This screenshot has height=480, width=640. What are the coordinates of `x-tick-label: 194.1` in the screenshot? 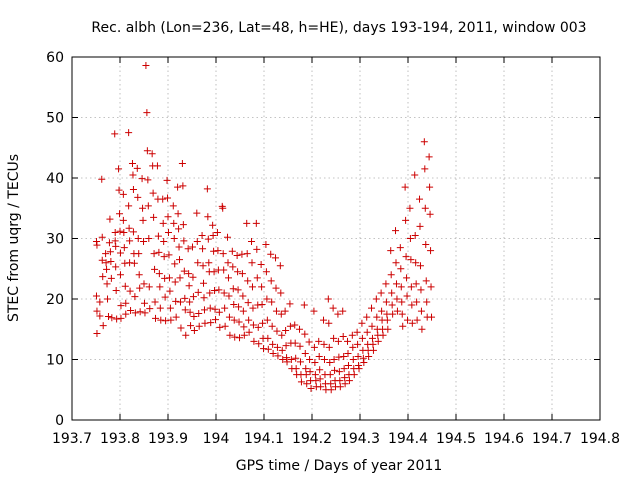 It's located at (264, 439).